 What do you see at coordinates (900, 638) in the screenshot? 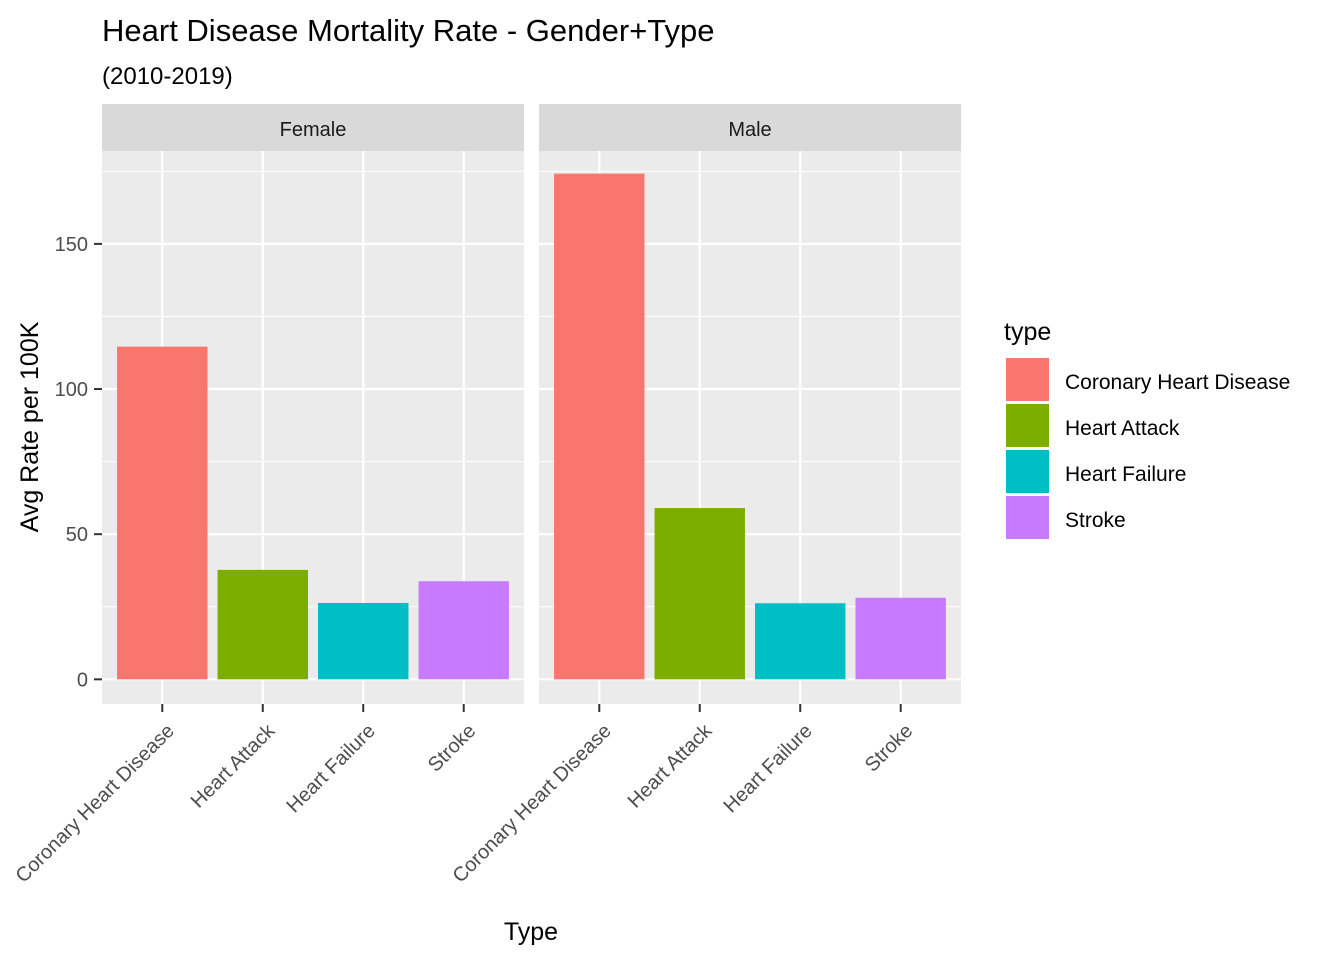
I see `bar-male-stroke` at bounding box center [900, 638].